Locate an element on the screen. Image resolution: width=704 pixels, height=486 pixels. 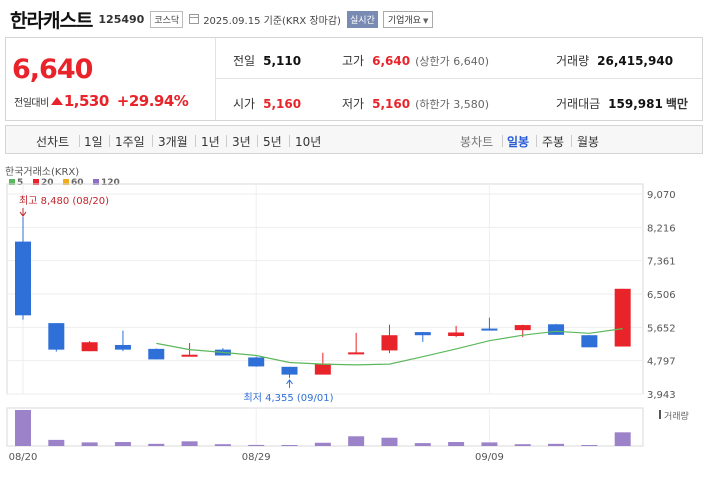
legend-swatch is located at coordinates (66, 182).